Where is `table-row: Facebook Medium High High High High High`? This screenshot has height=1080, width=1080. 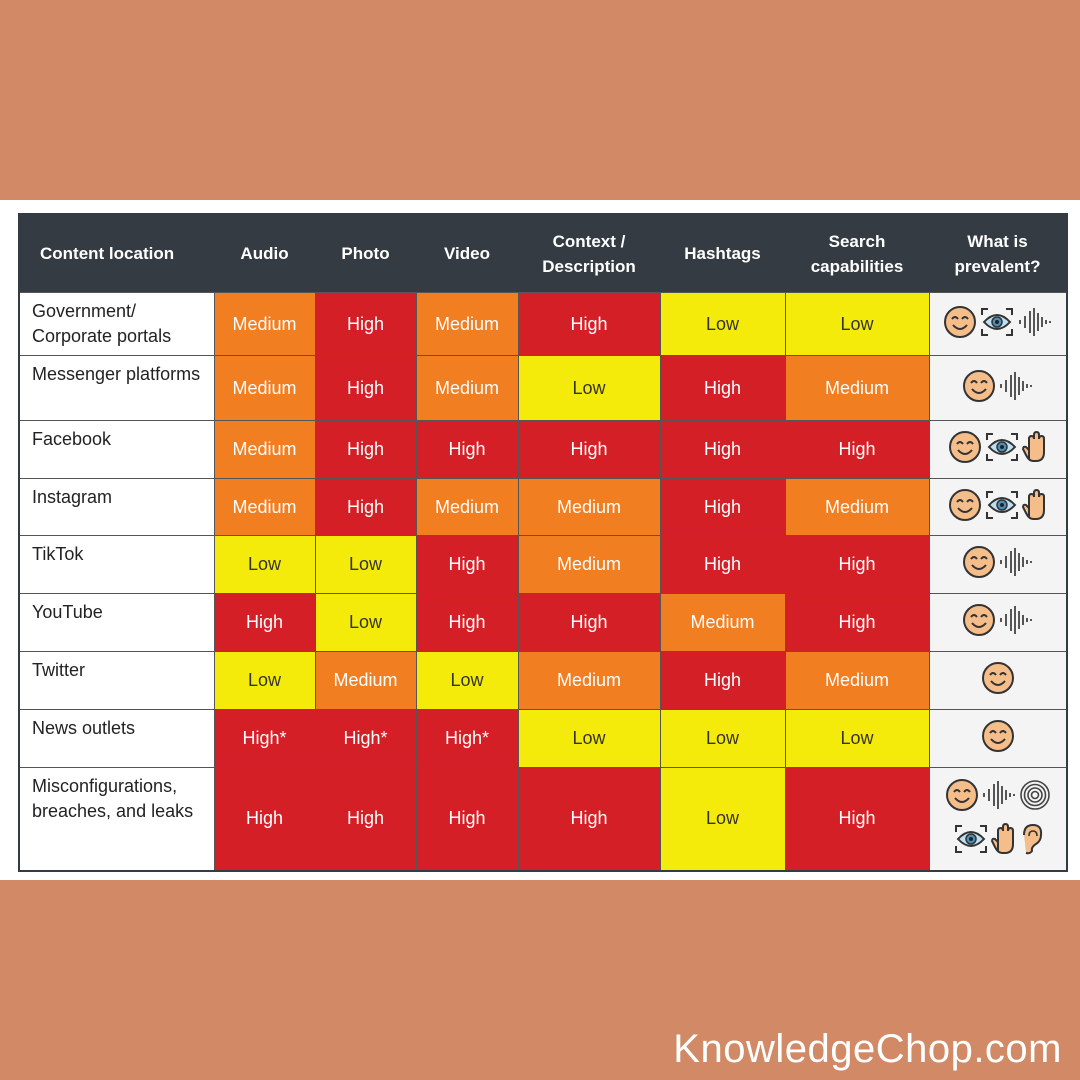
table-row: Facebook Medium High High High High High is located at coordinates (543, 449).